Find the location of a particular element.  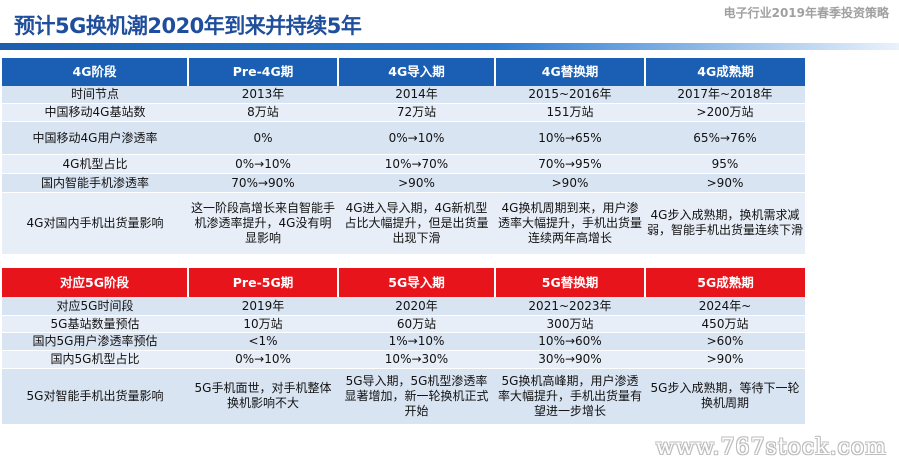

page-title: 预计5G换机潮2020年到来并持续5年 is located at coordinates (188, 26).